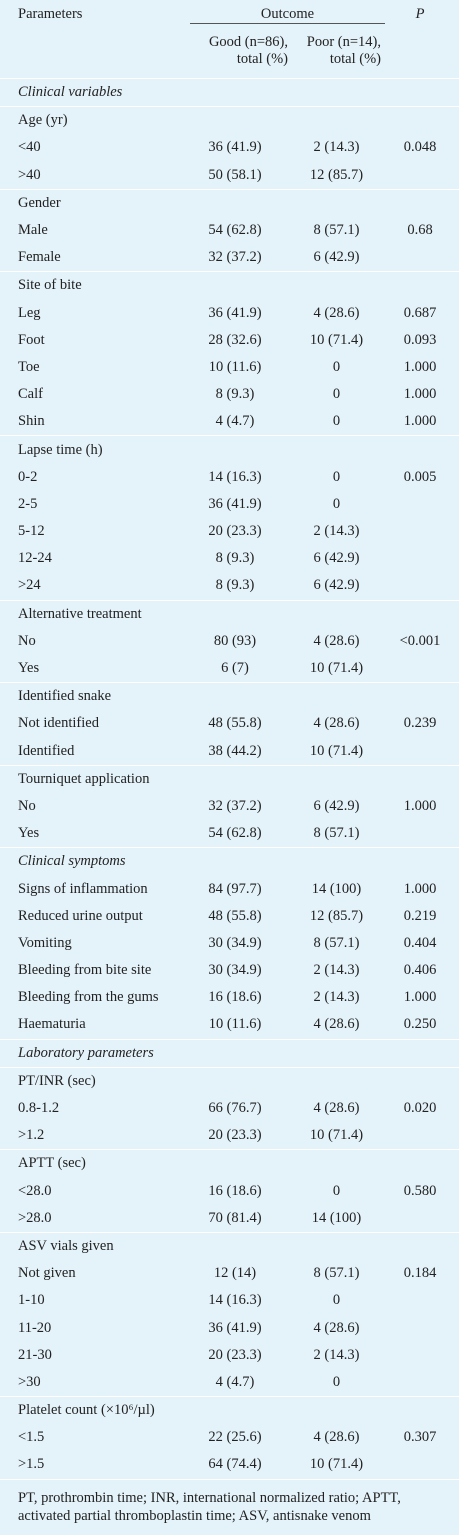 The width and height of the screenshot is (459, 1535). I want to click on row-label: Identified, so click(46, 750).